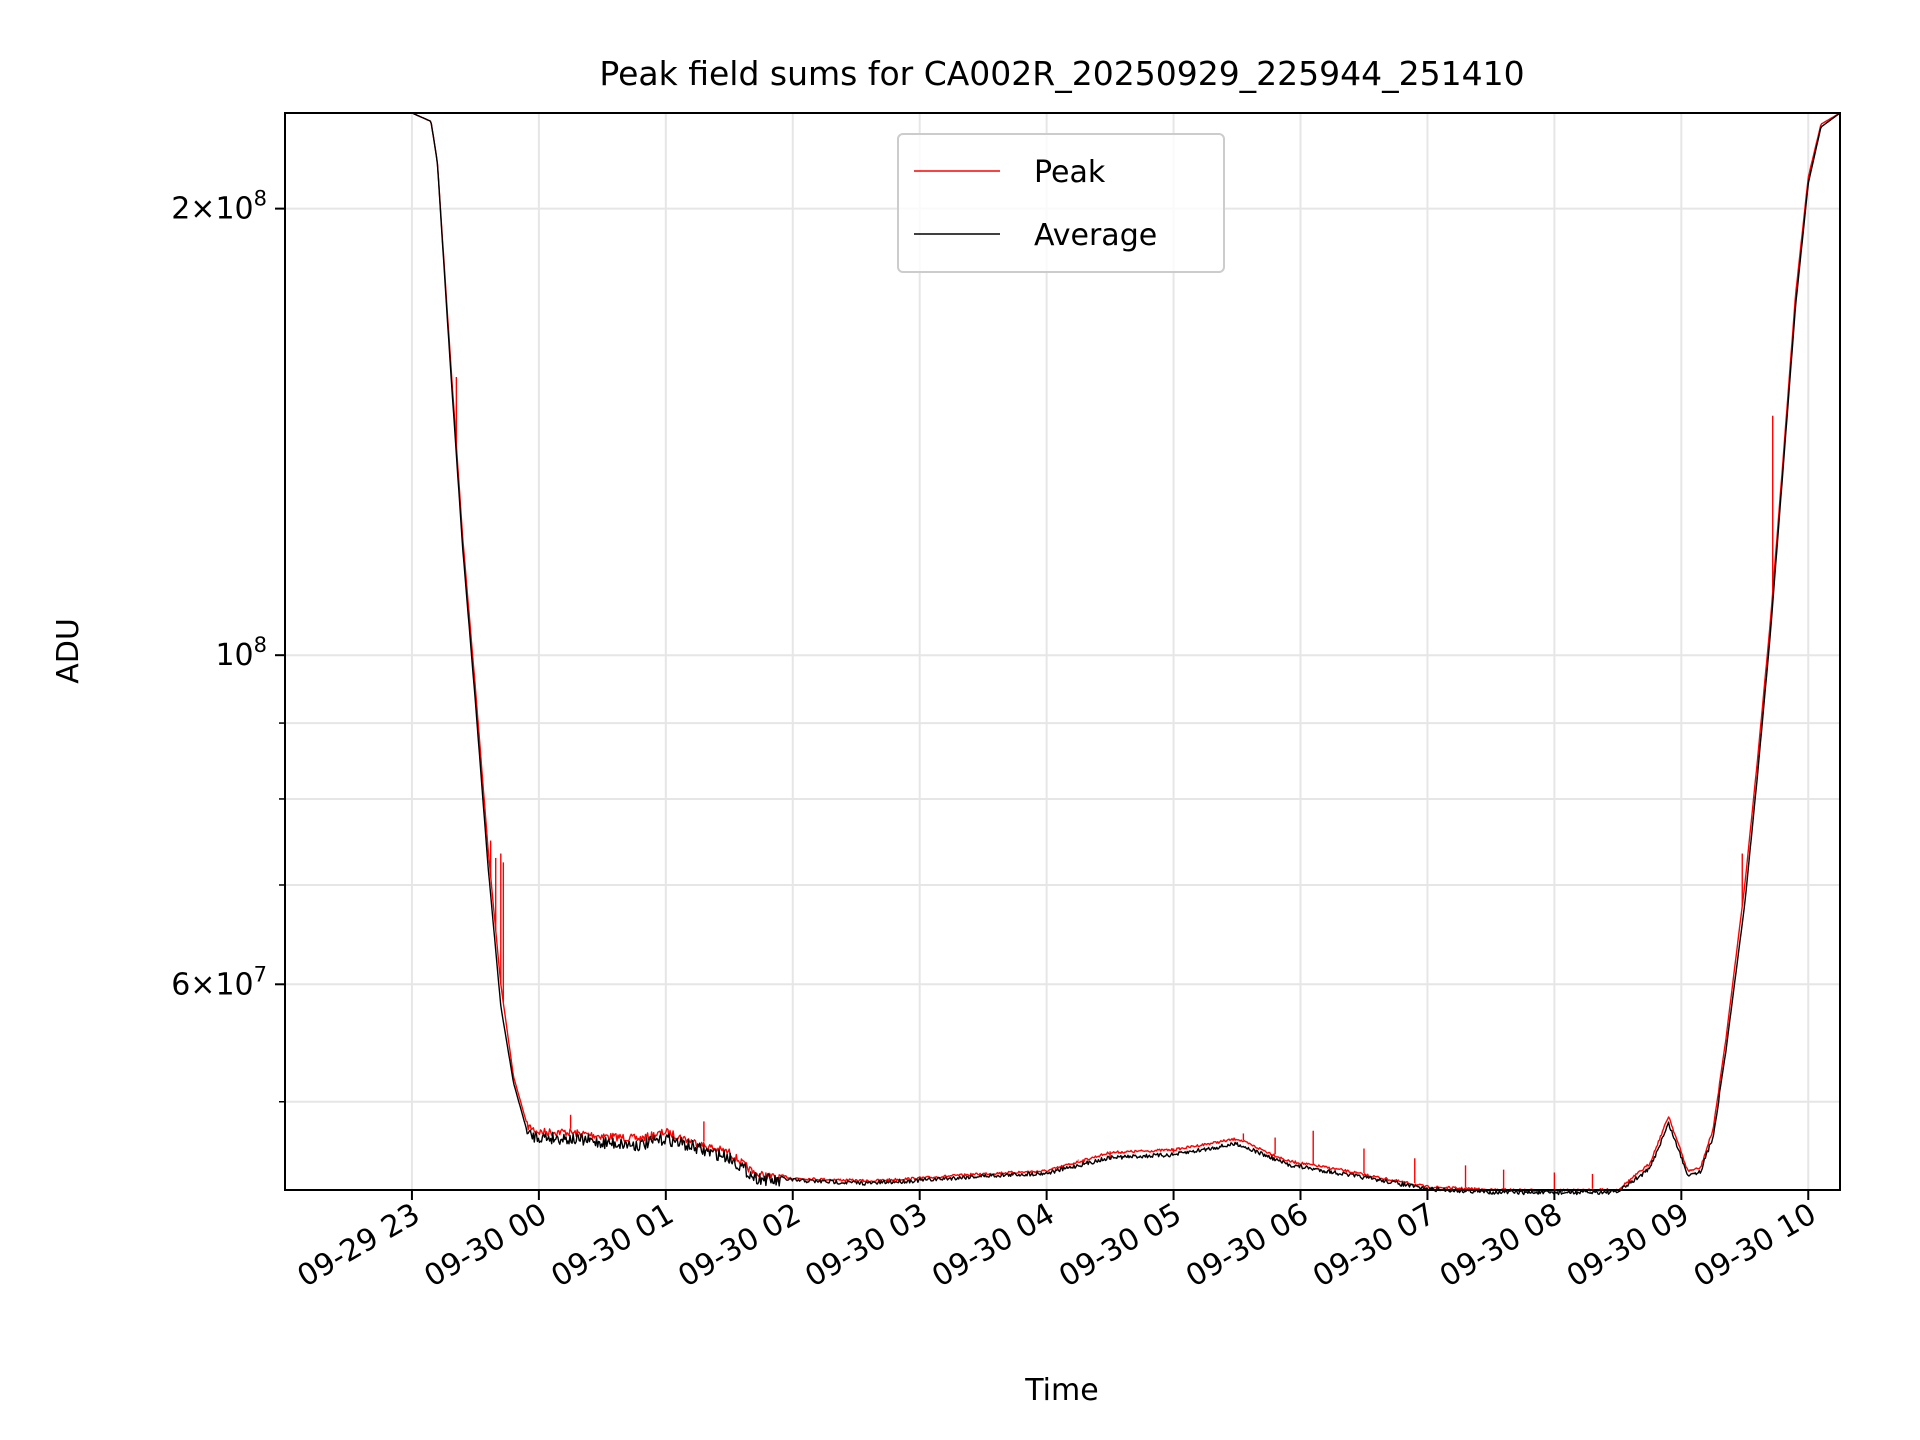 The width and height of the screenshot is (1920, 1440). I want to click on y-axis-label: ADU, so click(68, 651).